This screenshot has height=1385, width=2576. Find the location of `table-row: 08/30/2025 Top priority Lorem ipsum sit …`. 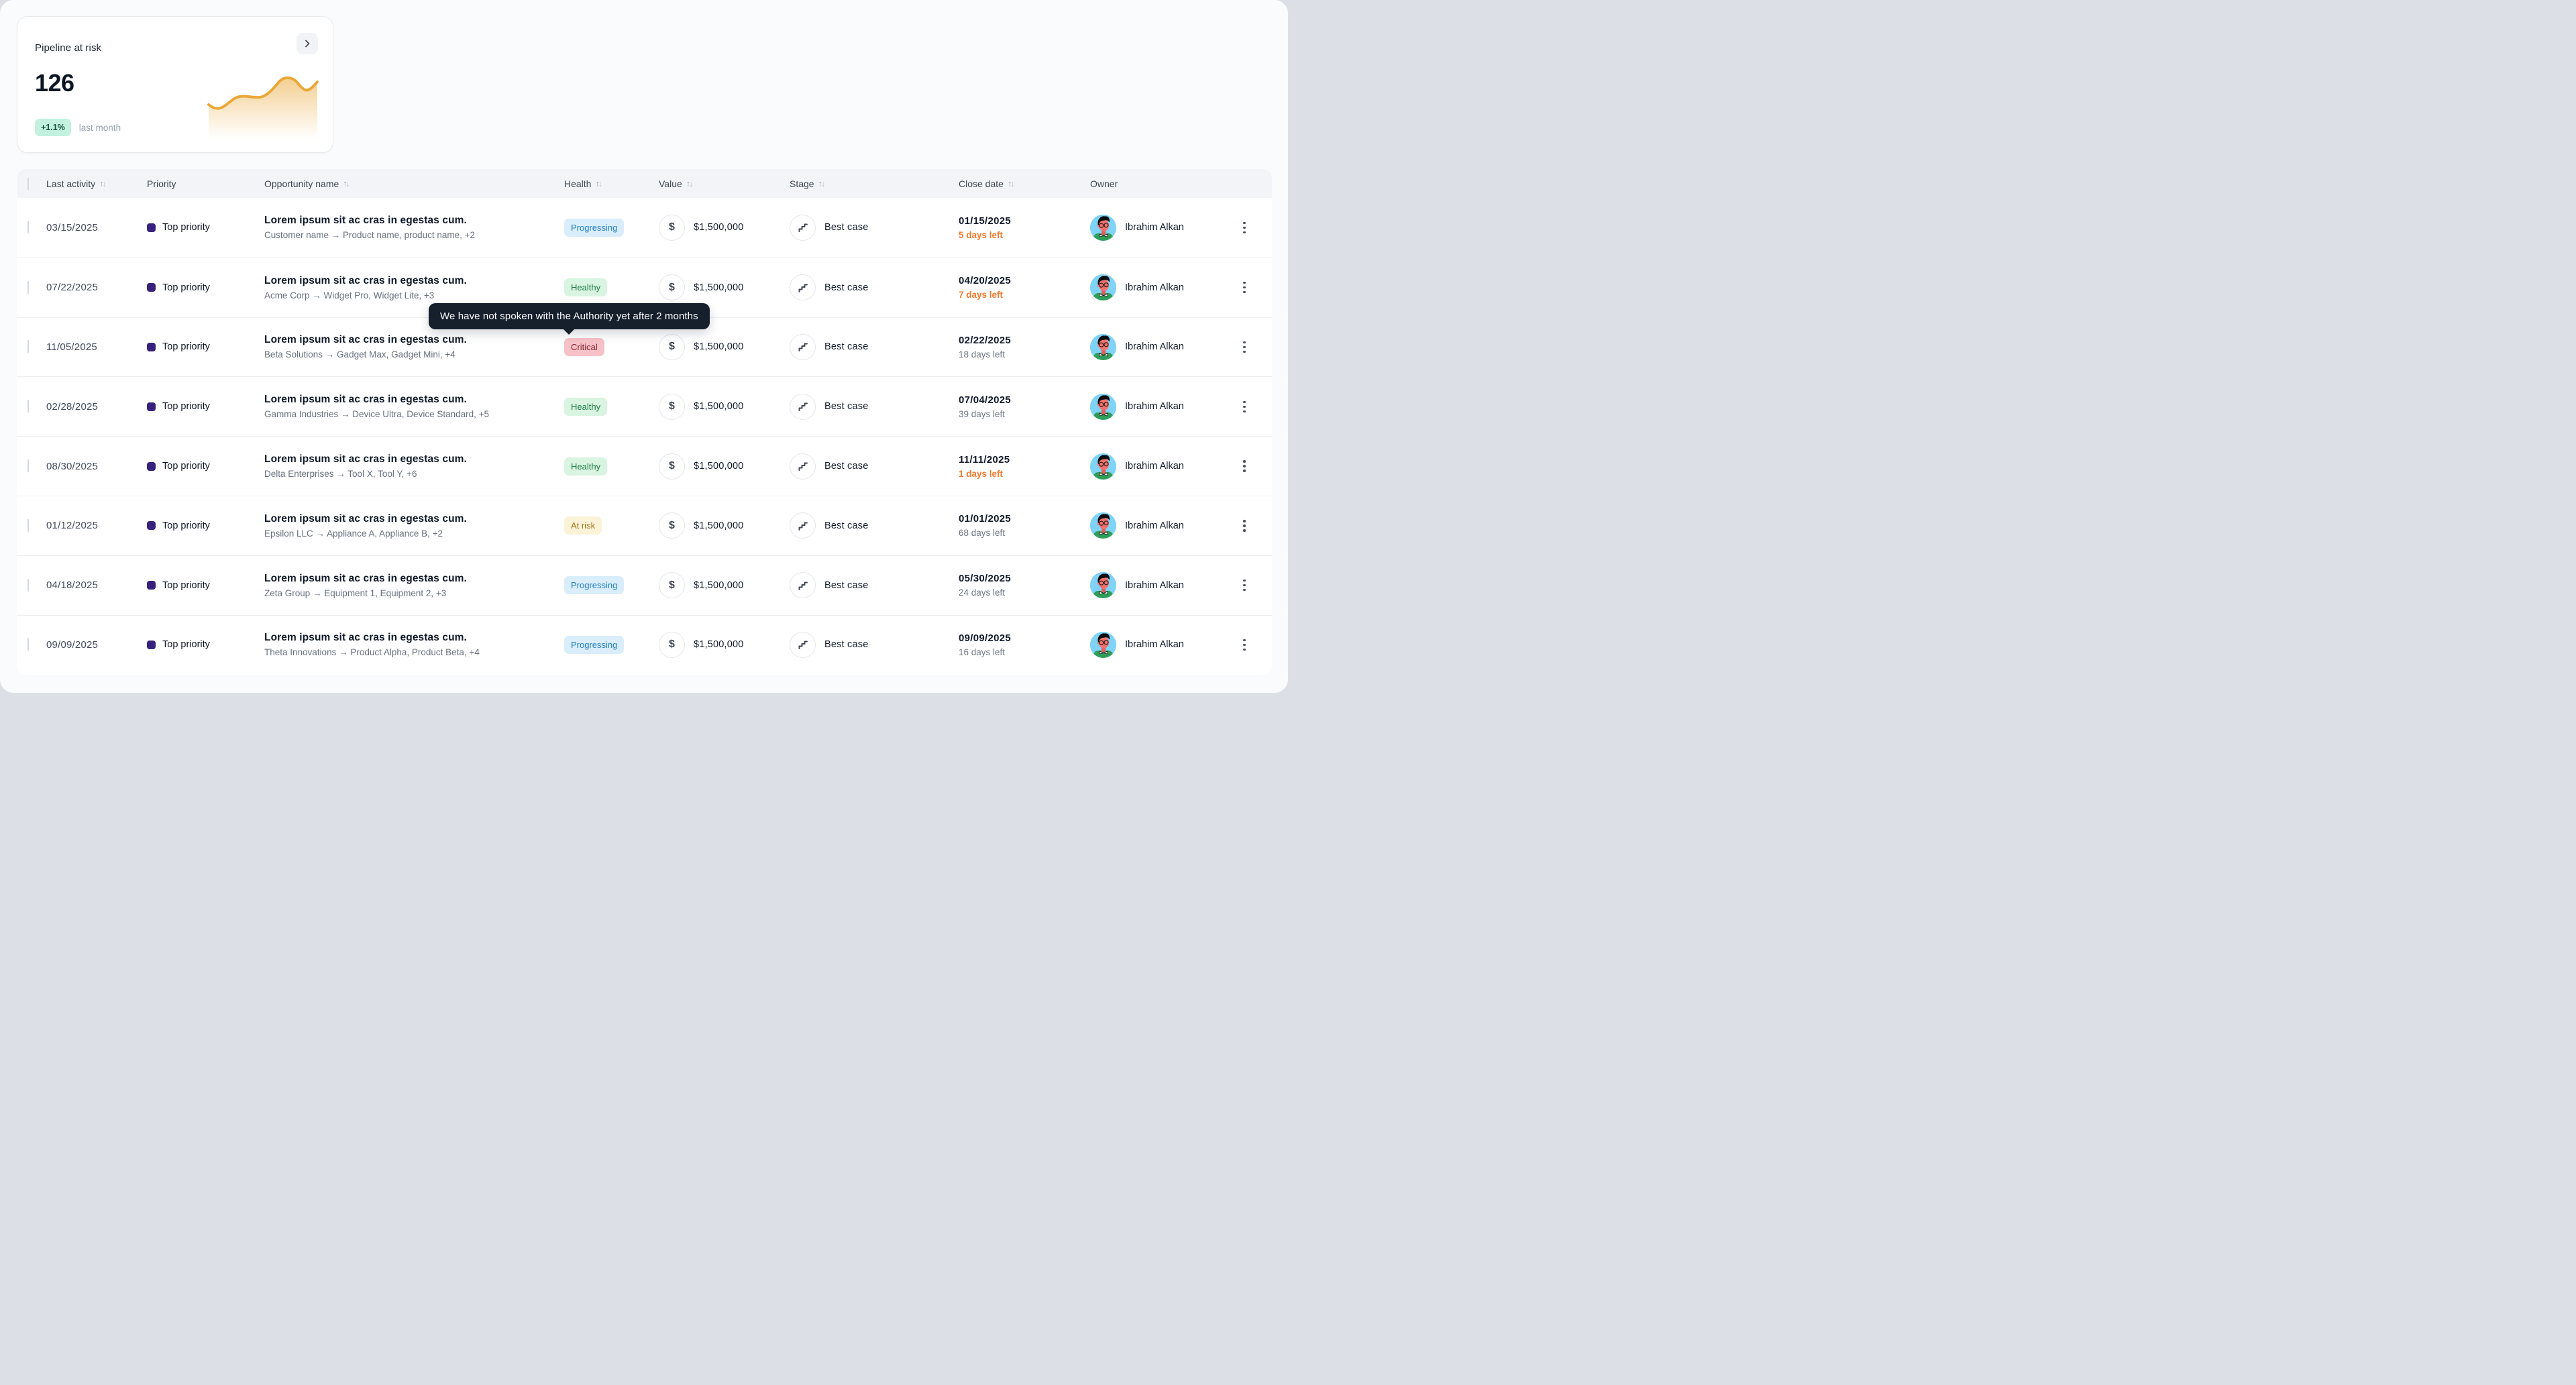

table-row: 08/30/2025 Top priority Lorem ipsum sit … is located at coordinates (644, 466).